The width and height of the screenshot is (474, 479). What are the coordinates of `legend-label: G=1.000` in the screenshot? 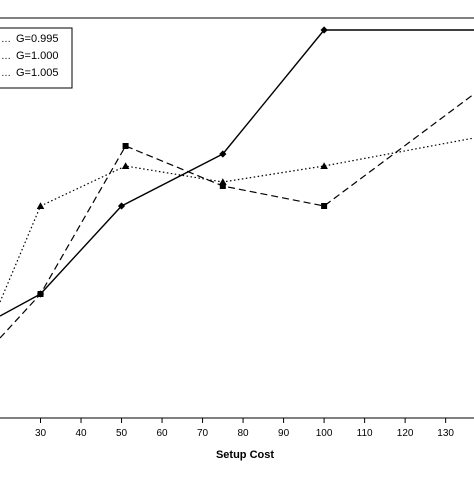 It's located at (37, 56).